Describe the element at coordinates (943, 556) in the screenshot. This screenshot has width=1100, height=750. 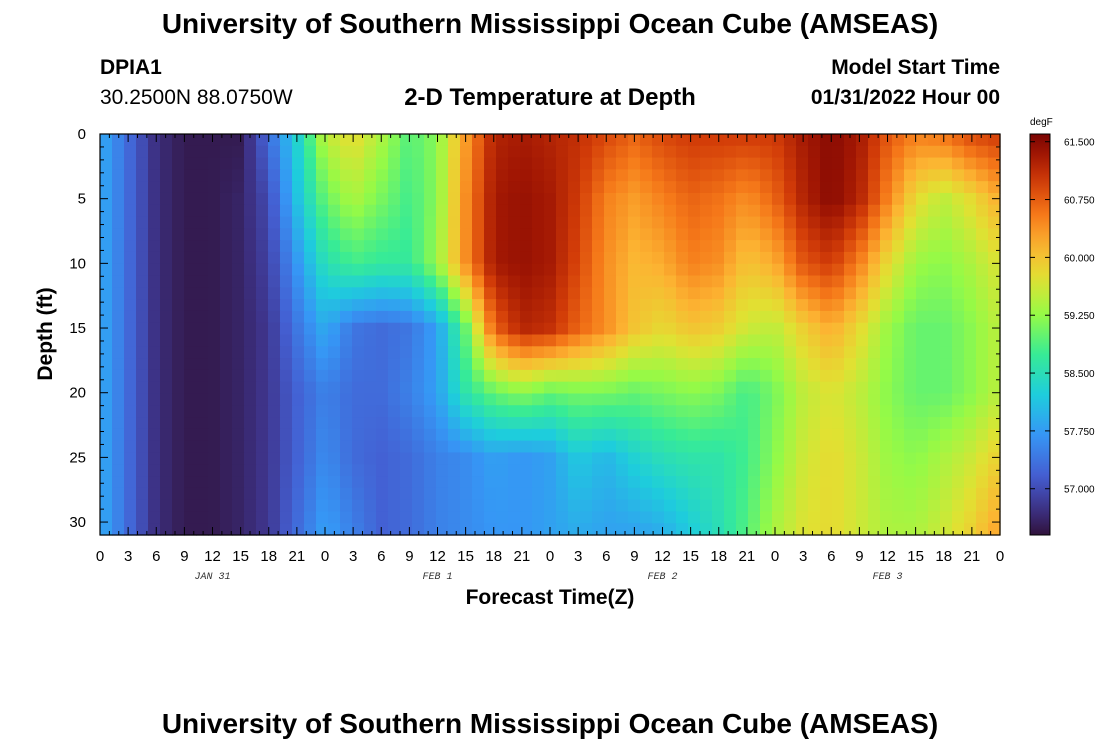
I see `x-tick-label: 18` at that location.